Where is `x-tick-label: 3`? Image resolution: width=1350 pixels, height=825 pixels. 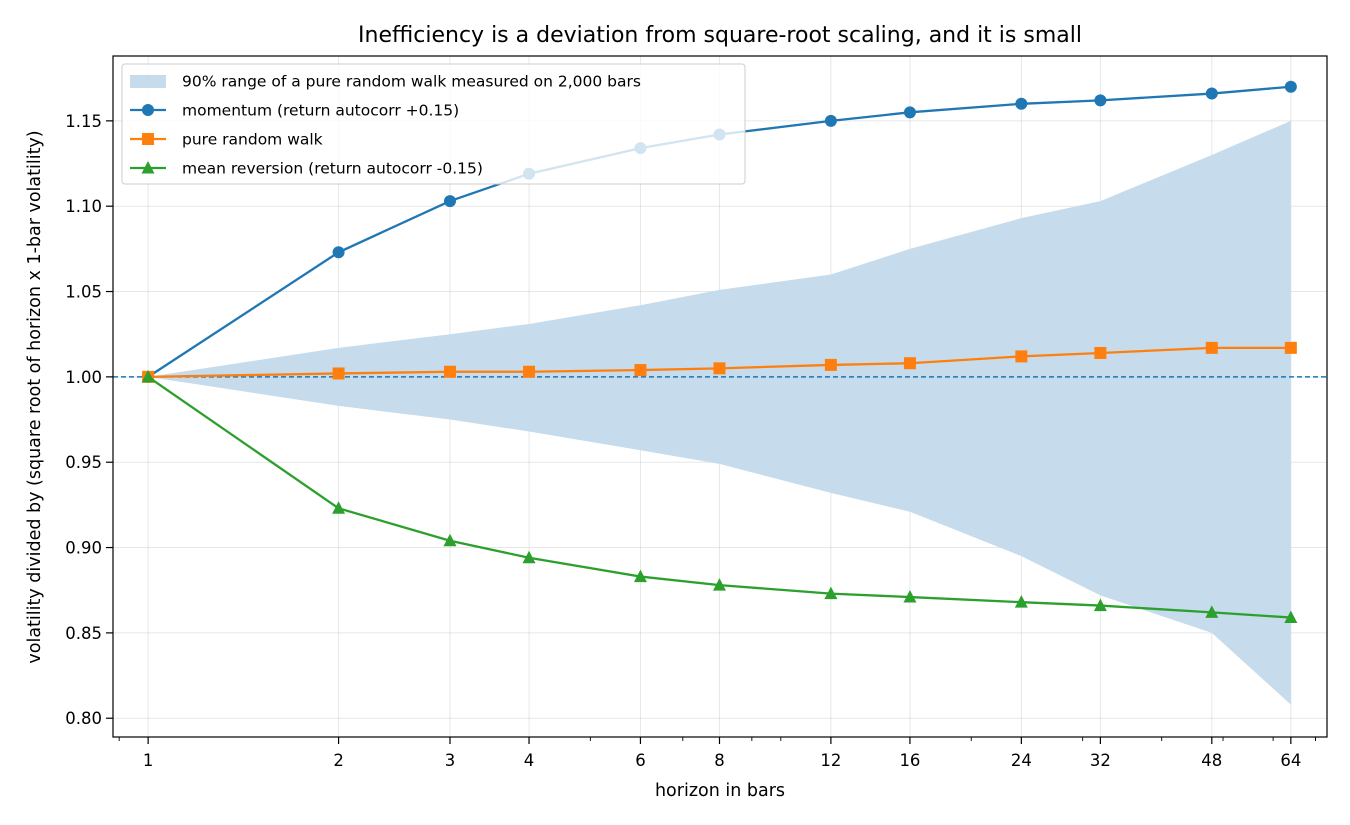 x-tick-label: 3 is located at coordinates (450, 760).